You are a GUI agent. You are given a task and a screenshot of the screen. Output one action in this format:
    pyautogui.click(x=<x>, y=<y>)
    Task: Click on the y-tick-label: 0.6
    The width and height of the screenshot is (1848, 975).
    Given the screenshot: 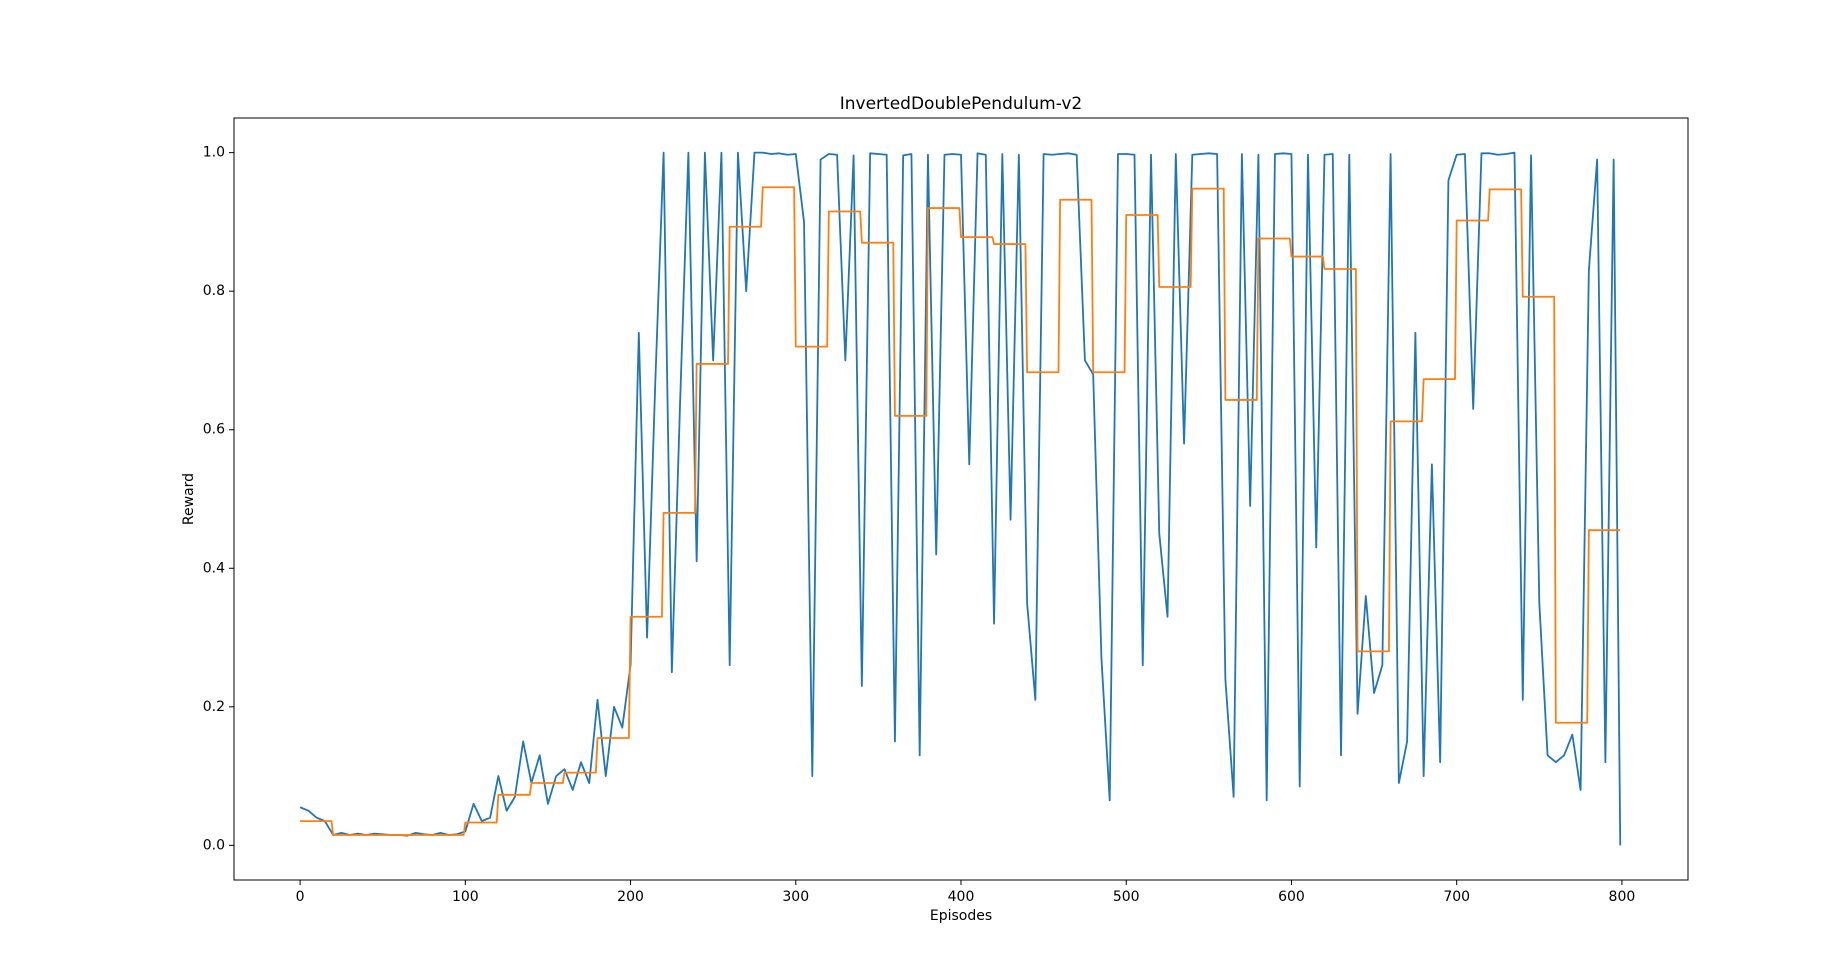 What is the action you would take?
    pyautogui.click(x=214, y=430)
    